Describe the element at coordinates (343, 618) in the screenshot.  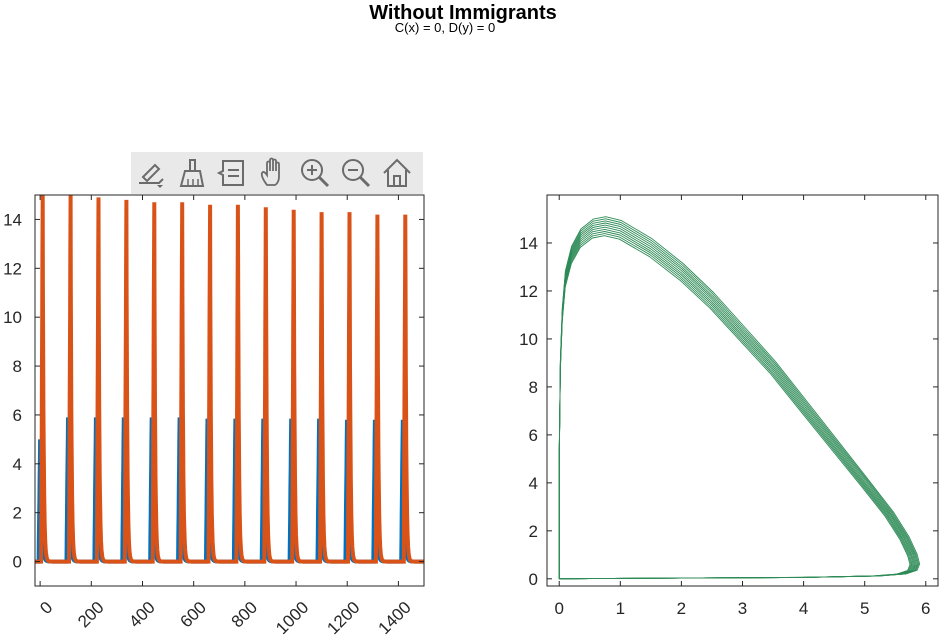
I see `x-tick-label: 1200` at that location.